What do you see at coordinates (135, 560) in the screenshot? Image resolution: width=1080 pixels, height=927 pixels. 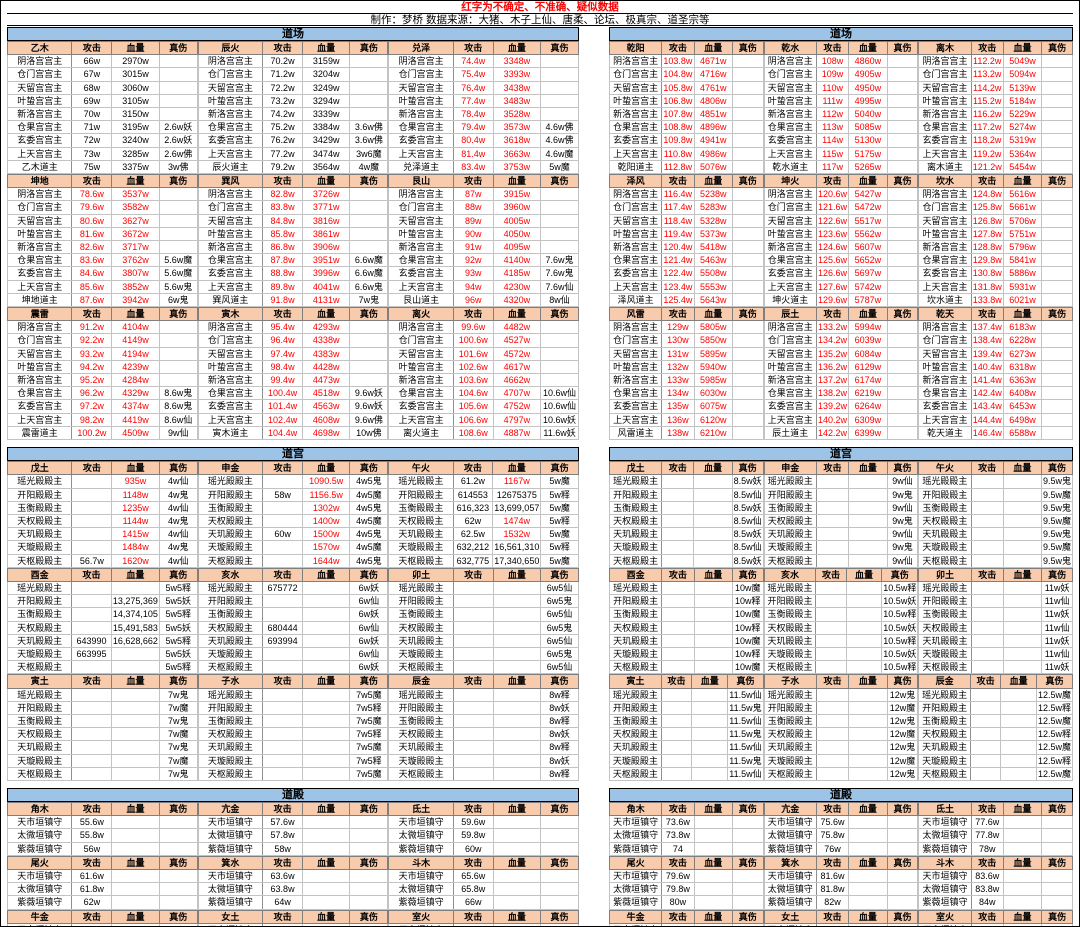 I see `cell-hp: 1620w` at bounding box center [135, 560].